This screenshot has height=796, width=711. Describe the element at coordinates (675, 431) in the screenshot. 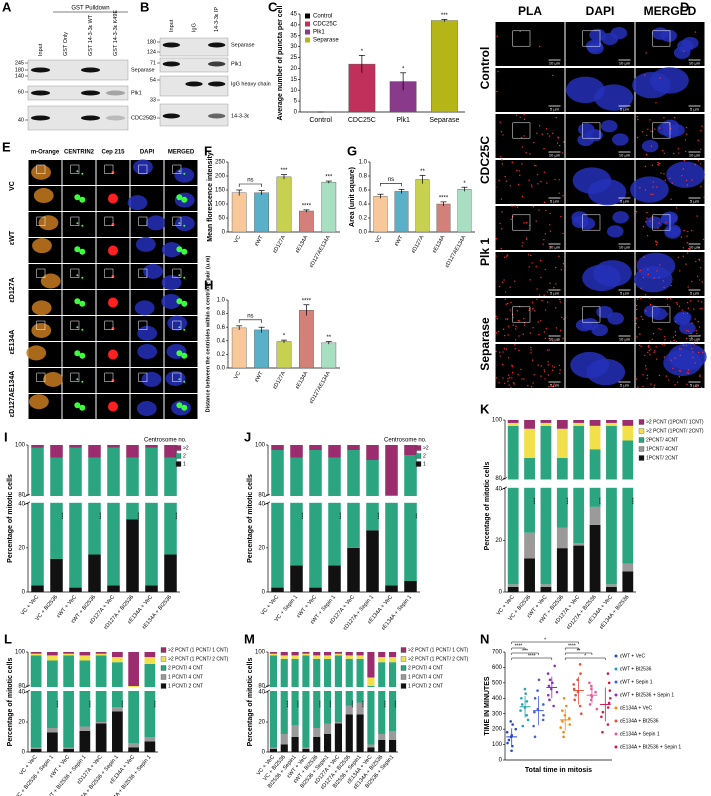

I see `legend-label: >2 PCNT (1PCNT/ 2CNT)` at that location.